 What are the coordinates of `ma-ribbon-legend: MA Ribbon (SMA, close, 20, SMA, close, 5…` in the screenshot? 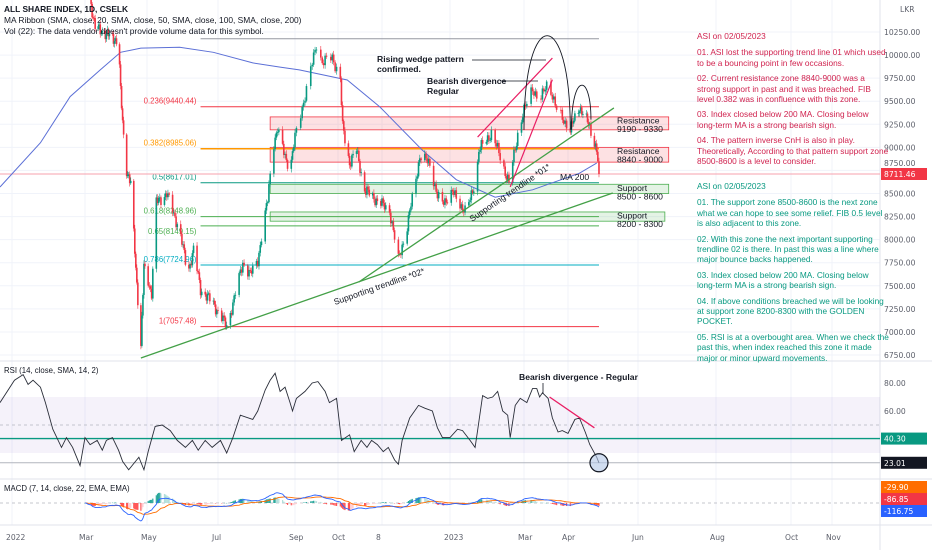 It's located at (153, 20).